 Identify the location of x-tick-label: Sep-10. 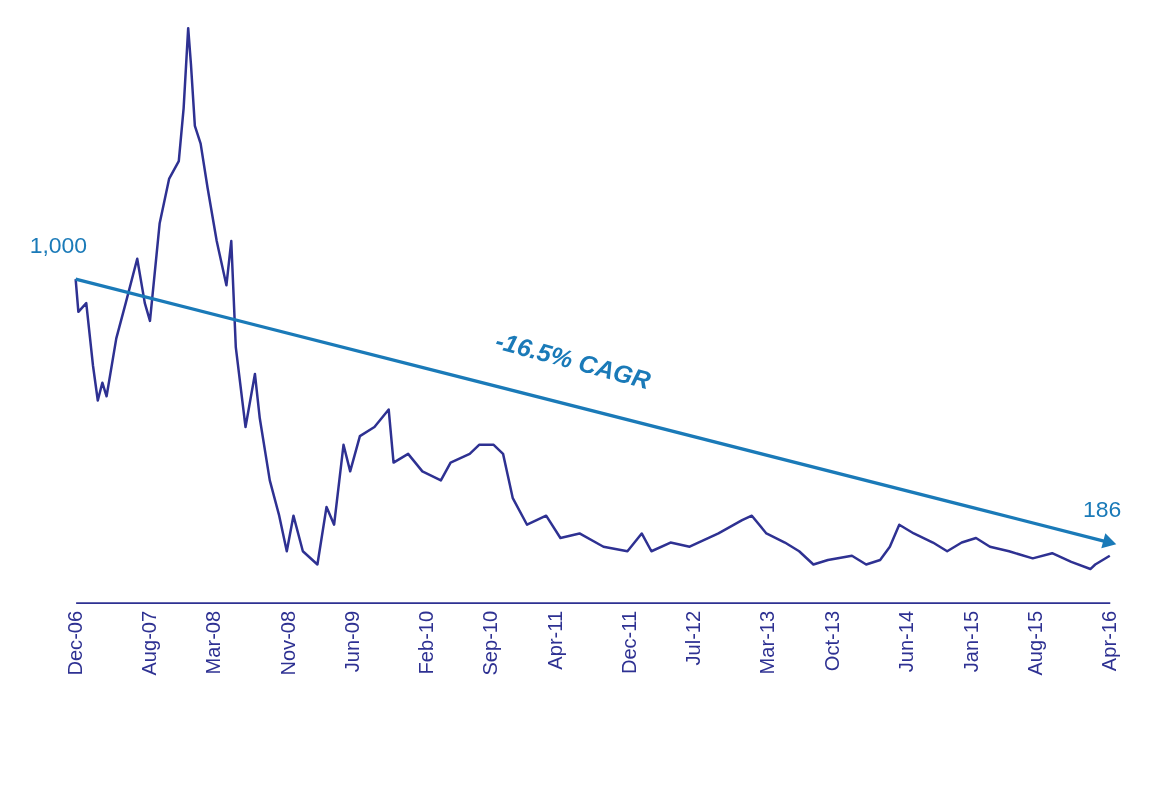
(490, 643).